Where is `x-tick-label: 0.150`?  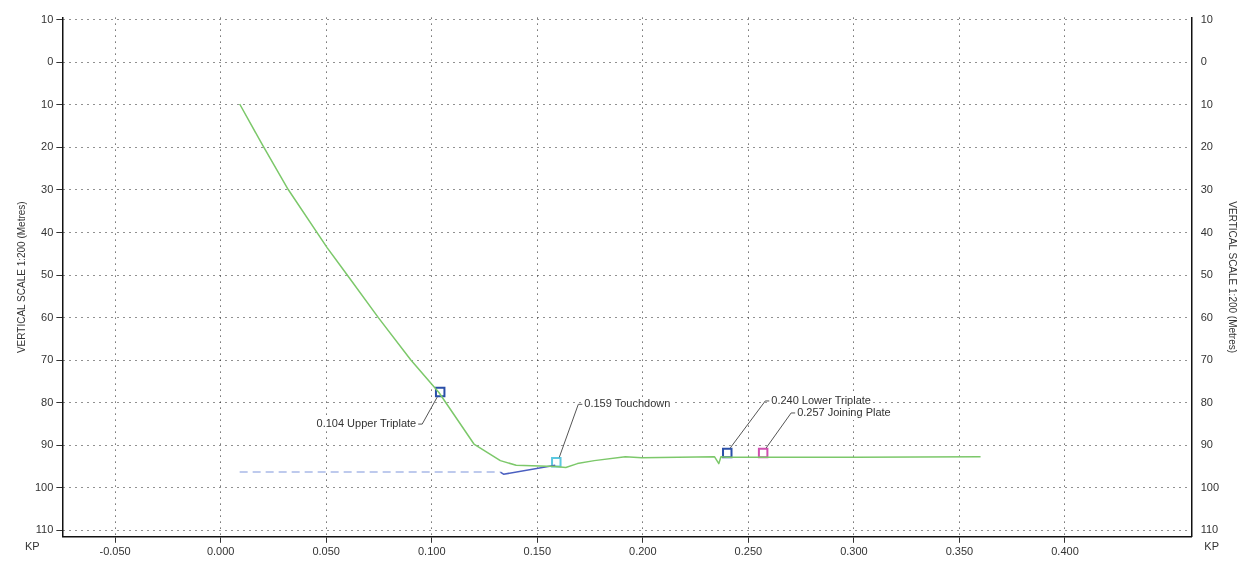 x-tick-label: 0.150 is located at coordinates (537, 551).